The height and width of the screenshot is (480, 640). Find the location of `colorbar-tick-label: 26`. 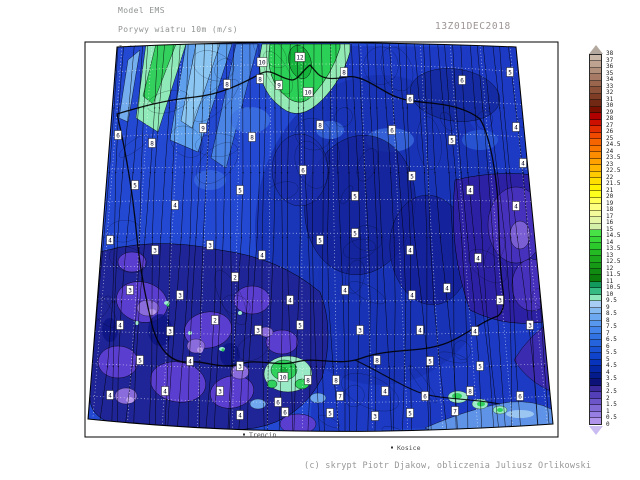

colorbar-tick-label: 26 is located at coordinates (610, 132).